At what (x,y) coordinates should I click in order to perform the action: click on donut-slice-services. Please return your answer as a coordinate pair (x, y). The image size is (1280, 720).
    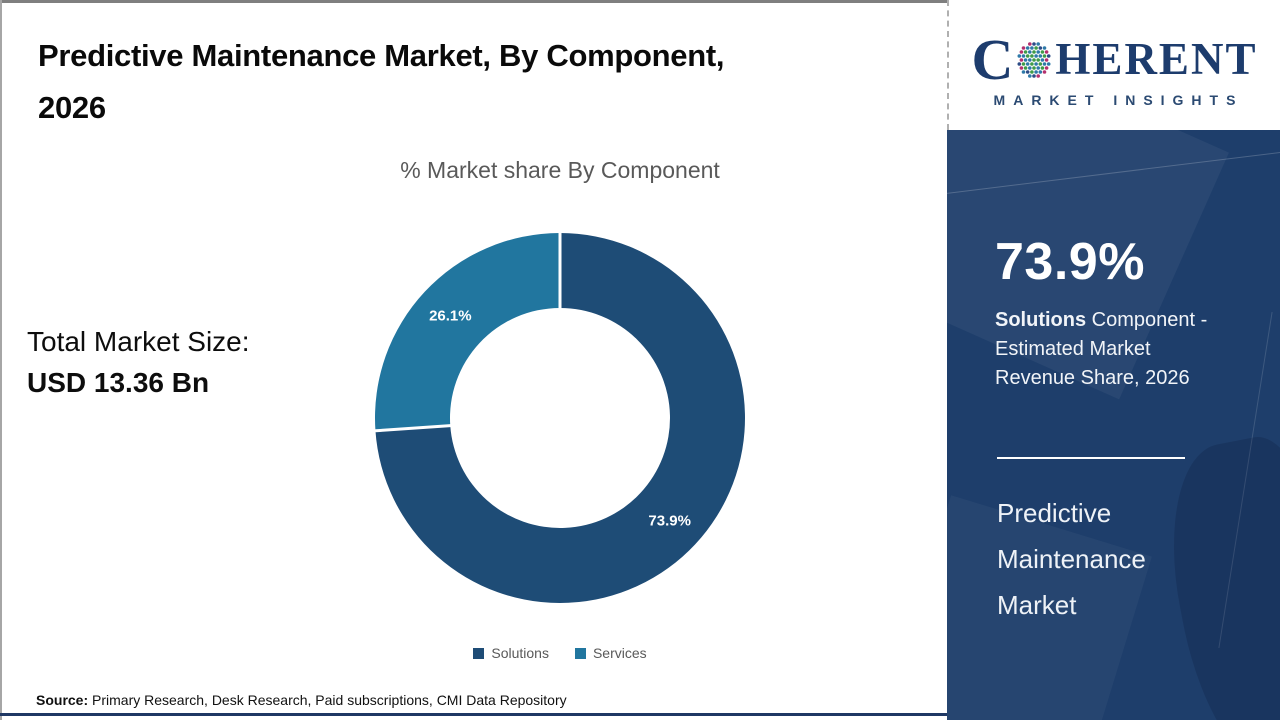
    Looking at the image, I should click on (467, 332).